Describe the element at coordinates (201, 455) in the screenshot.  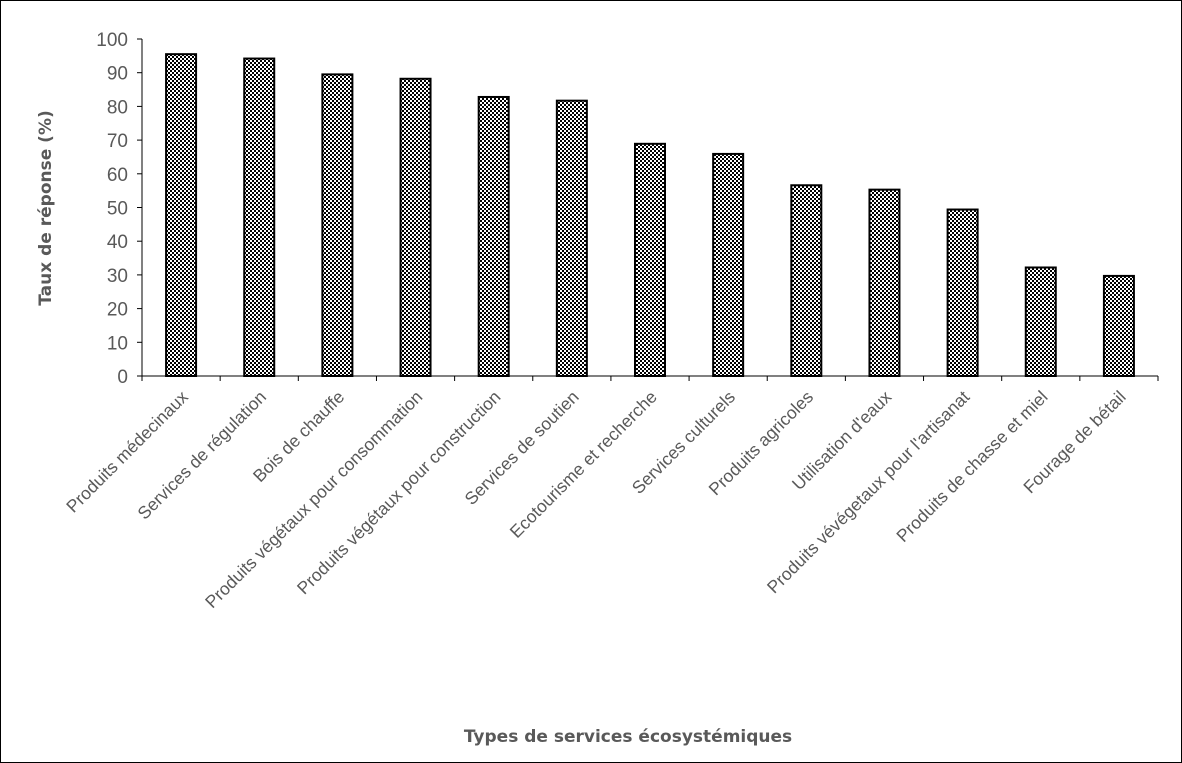
I see `x-tick-label: Services de régulation` at that location.